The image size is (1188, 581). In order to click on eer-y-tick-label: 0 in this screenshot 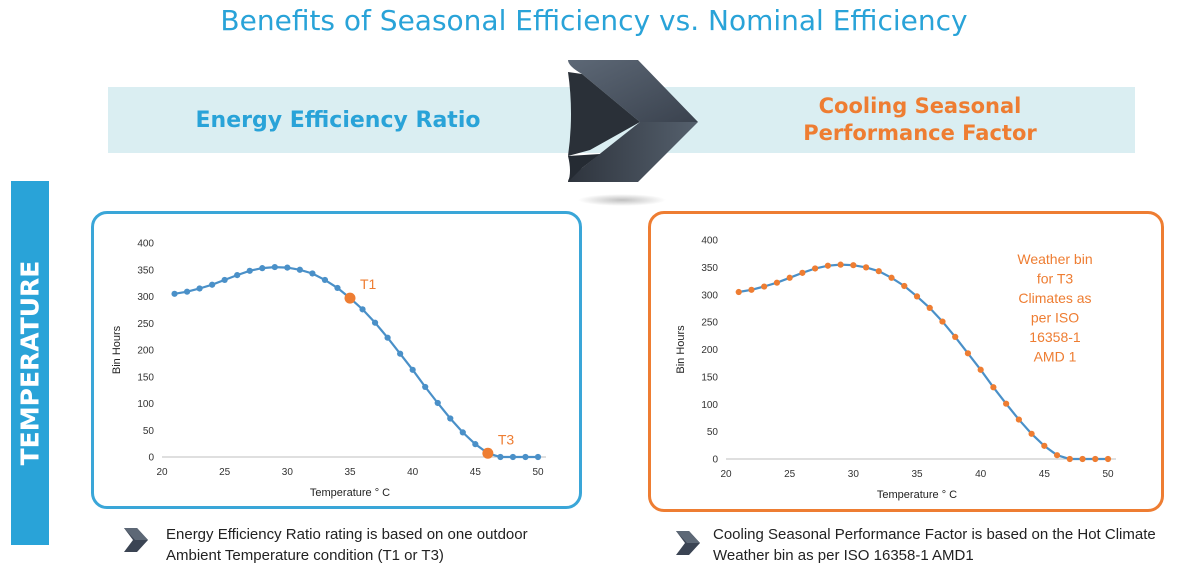, I will do `click(151, 458)`.